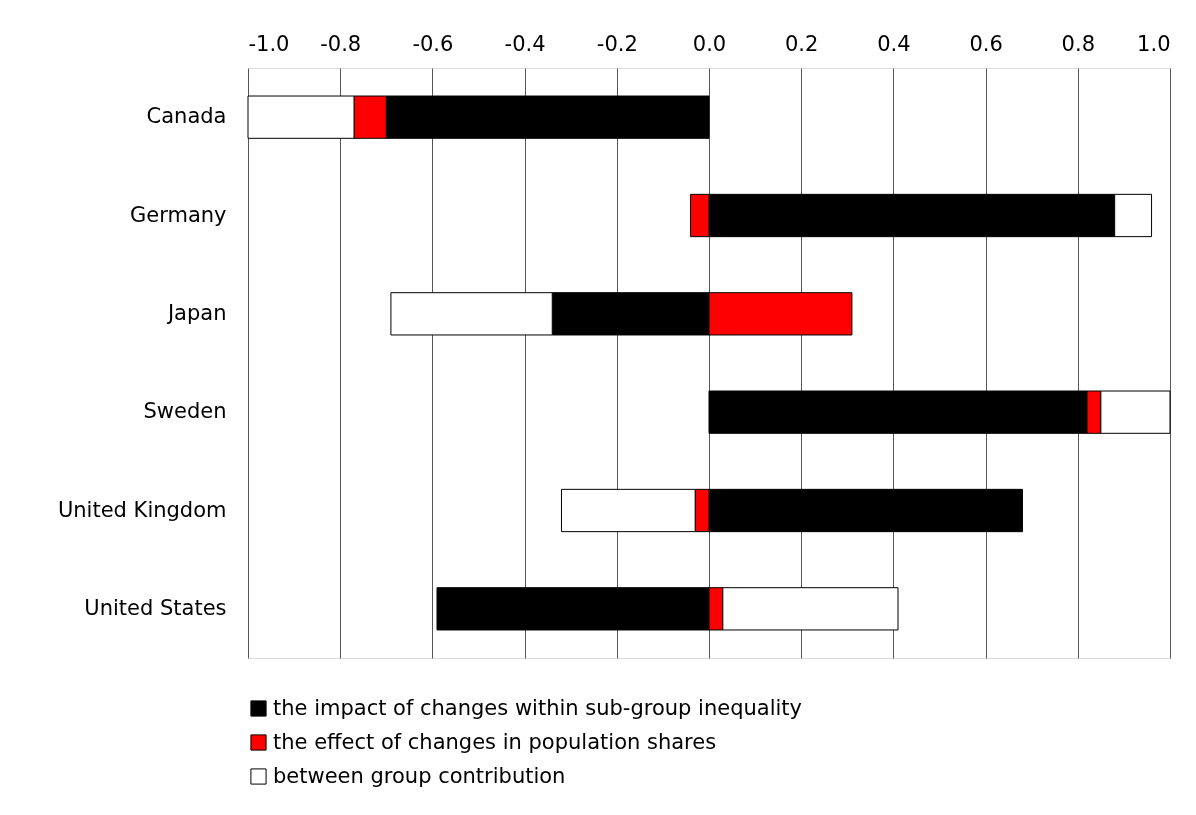 The height and width of the screenshot is (815, 1196). I want to click on y-tick-label: United States, so click(155, 607).